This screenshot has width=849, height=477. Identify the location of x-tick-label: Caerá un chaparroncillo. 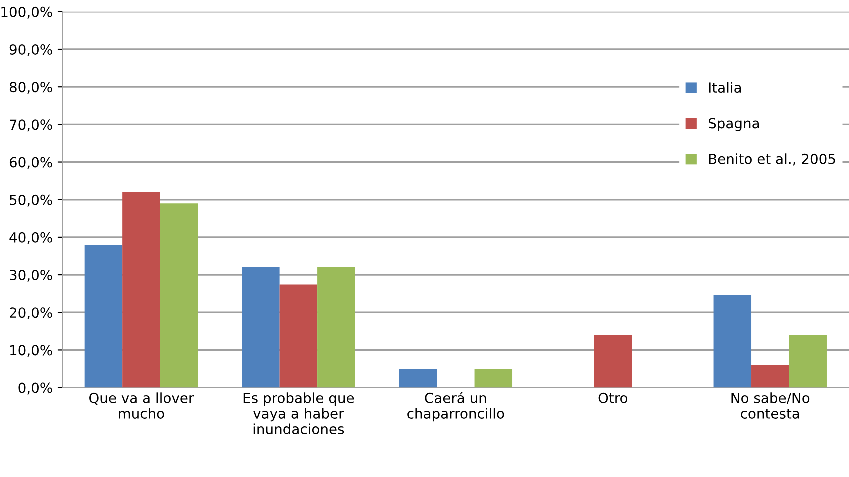
(456, 407).